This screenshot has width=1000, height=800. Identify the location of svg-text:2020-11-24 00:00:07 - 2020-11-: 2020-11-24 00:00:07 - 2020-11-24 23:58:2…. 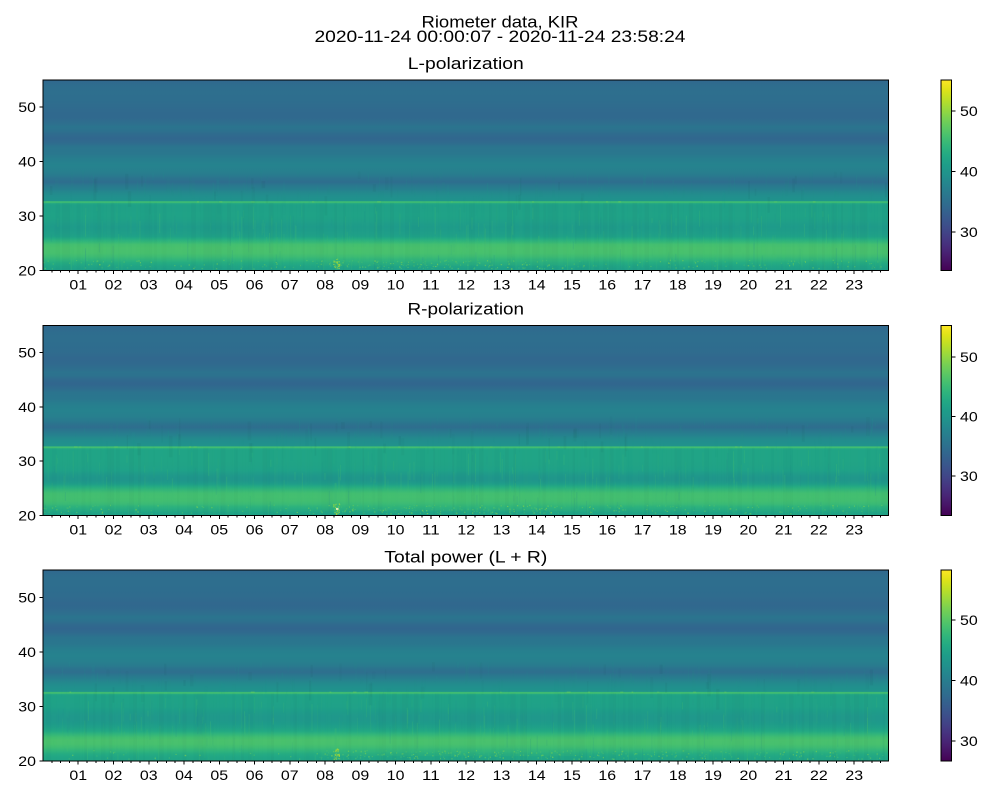
(500, 37).